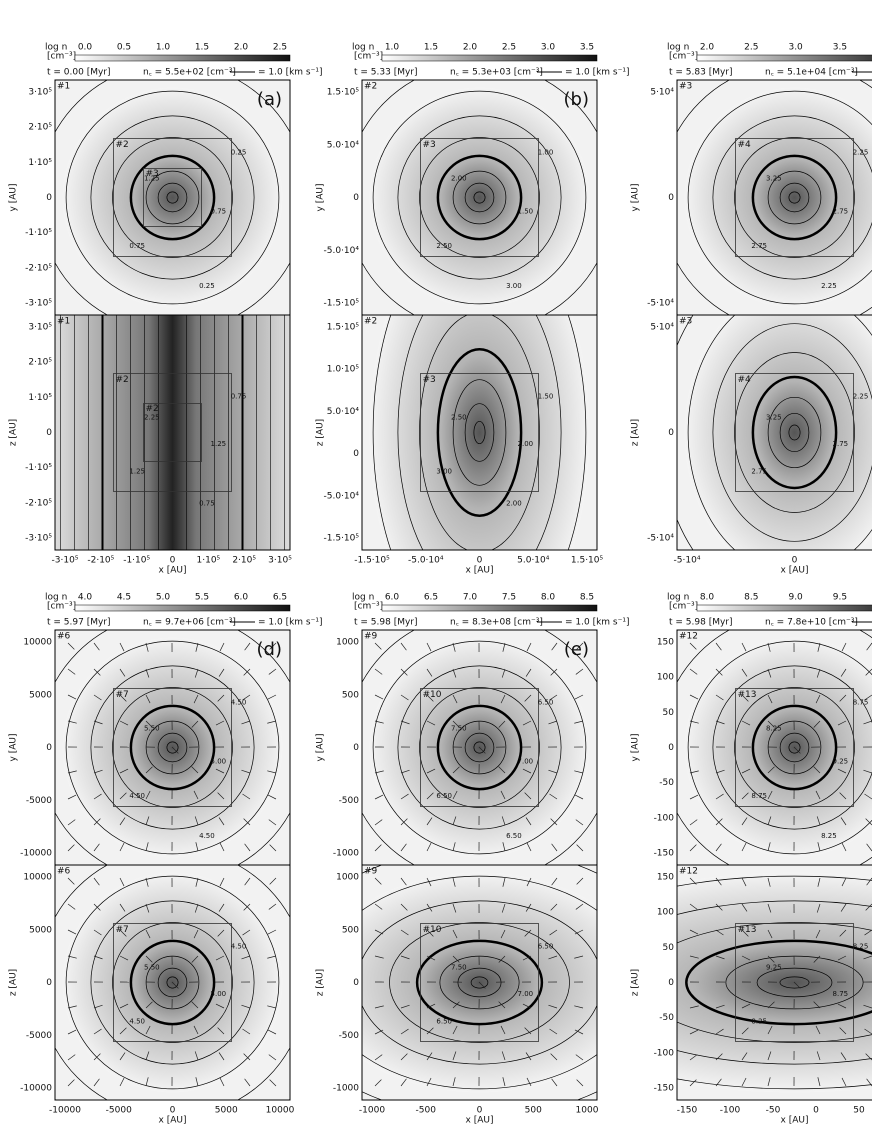 Image resolution: width=872 pixels, height=1128 pixels. I want to click on contour-label: 7.00, so click(526, 762).